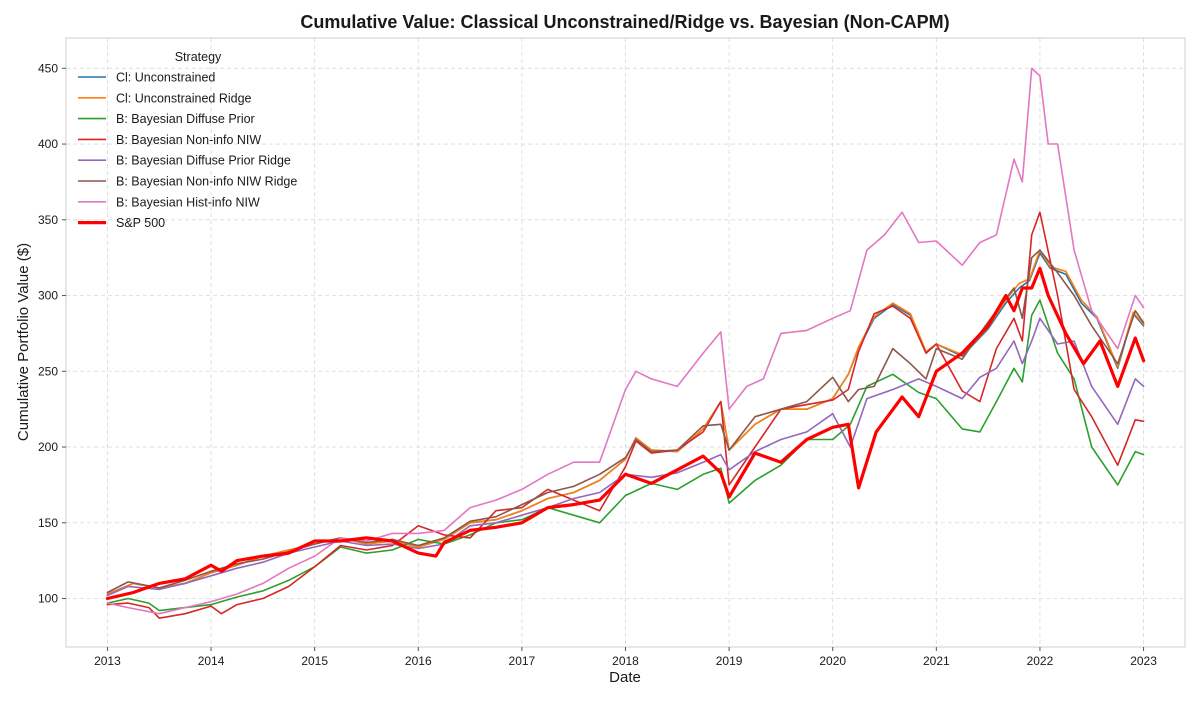 Image resolution: width=1200 pixels, height=705 pixels. What do you see at coordinates (936, 661) in the screenshot?
I see `x-tick-label: 2021` at bounding box center [936, 661].